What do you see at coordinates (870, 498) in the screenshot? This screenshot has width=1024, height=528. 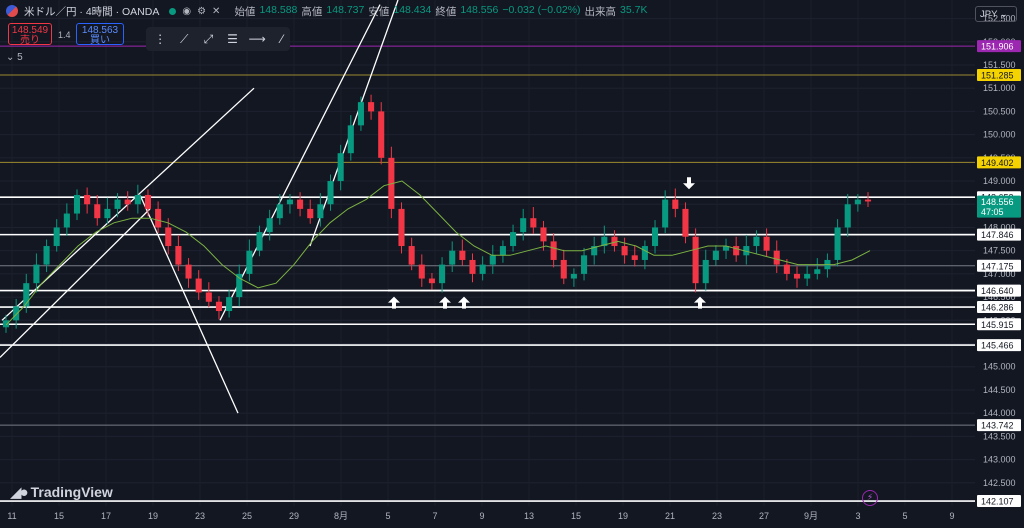 I see `lightning-icon: ⚡` at bounding box center [870, 498].